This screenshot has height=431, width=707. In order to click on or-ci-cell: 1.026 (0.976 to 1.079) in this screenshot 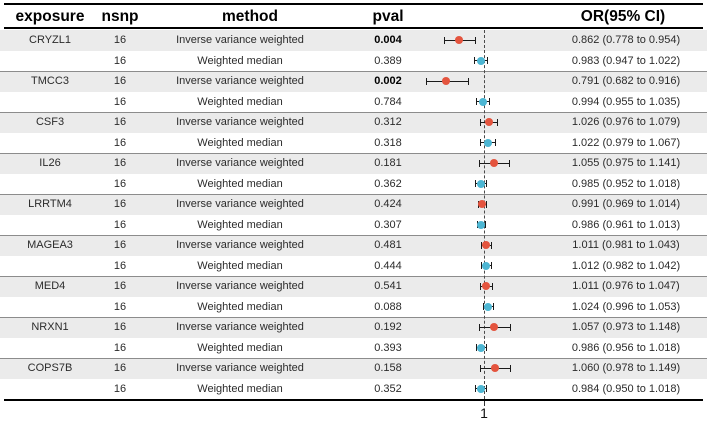, I will do `click(626, 122)`.